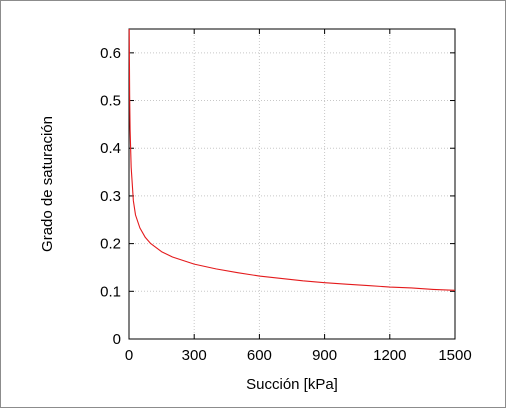 This screenshot has width=506, height=408. I want to click on y-tick-labels: 0 0.1 0.2 0.3 0.4 0.5 0.6, so click(110, 196).